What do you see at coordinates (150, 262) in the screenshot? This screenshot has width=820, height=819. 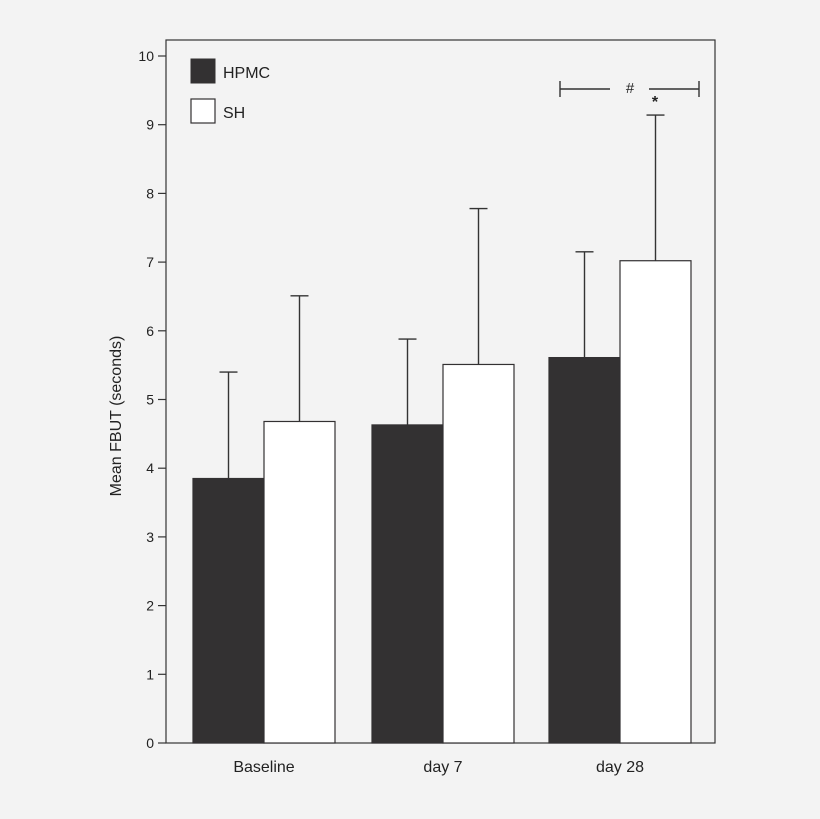 I see `y-tick-label: 7` at bounding box center [150, 262].